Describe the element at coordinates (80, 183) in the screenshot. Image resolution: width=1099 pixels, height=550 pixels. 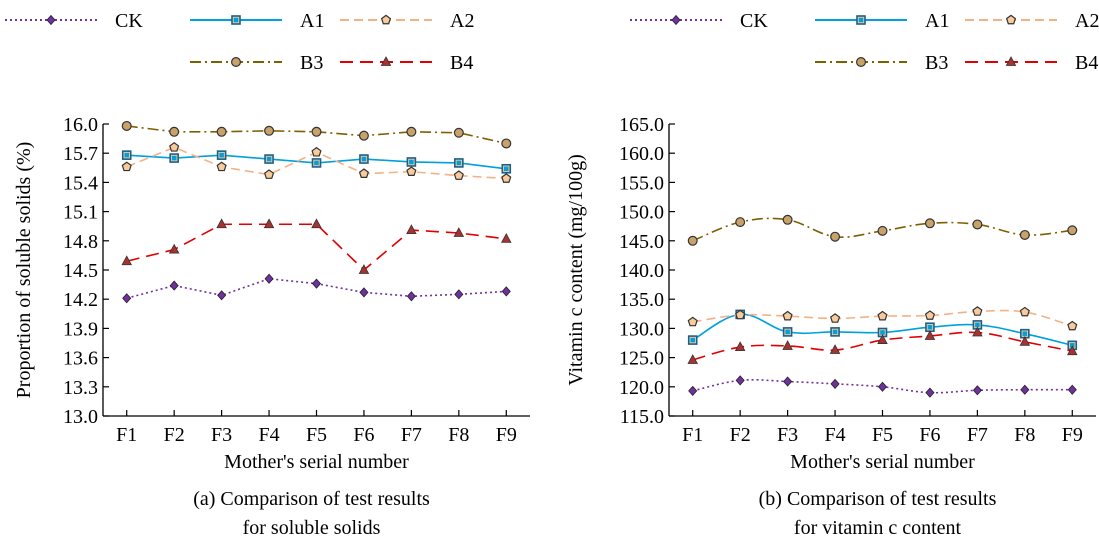
I see `y-tick-label: 15.4` at that location.